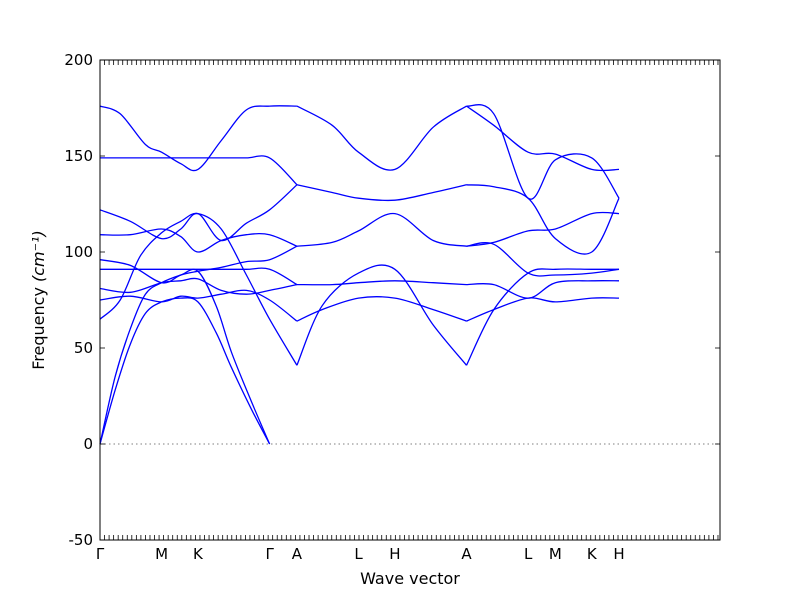 The height and width of the screenshot is (600, 800). What do you see at coordinates (78, 60) in the screenshot?
I see `y-tick-label: 200` at bounding box center [78, 60].